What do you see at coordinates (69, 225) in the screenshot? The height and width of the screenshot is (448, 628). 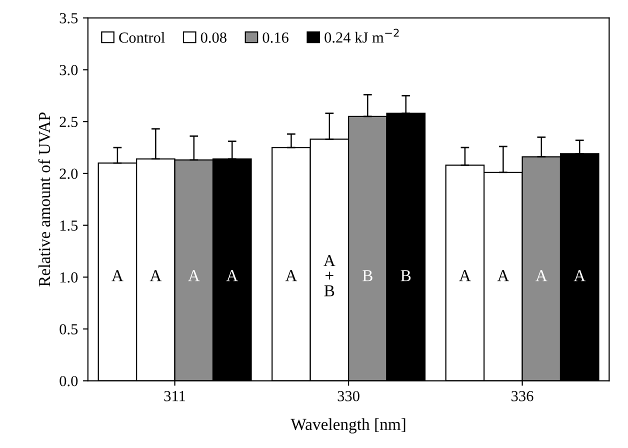 I see `y-tick-label: 1.5` at bounding box center [69, 225].